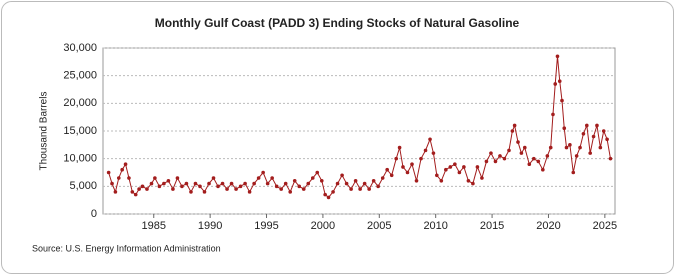 Image resolution: width=675 pixels, height=280 pixels. I want to click on y-axis-label: Thousand Barrels, so click(44, 131).